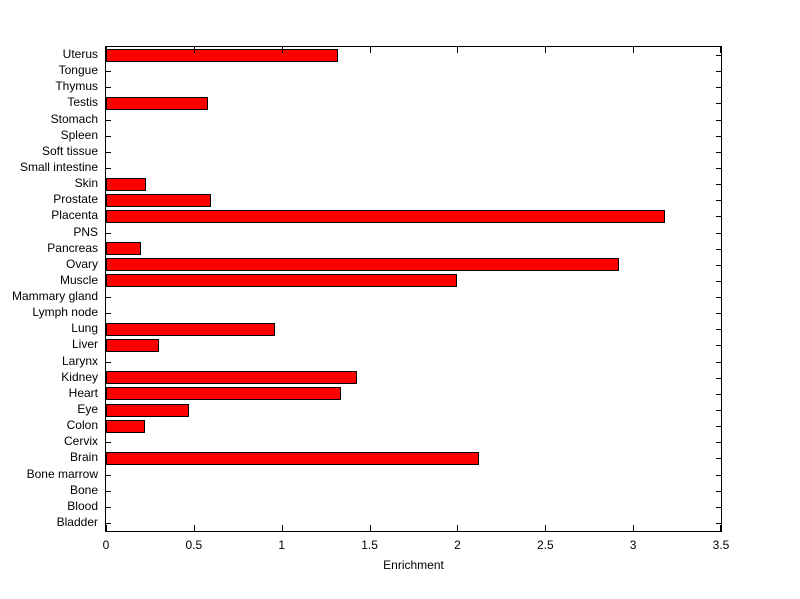  What do you see at coordinates (69, 150) in the screenshot?
I see `ytick-label-soft-tissue: Soft tissue` at bounding box center [69, 150].